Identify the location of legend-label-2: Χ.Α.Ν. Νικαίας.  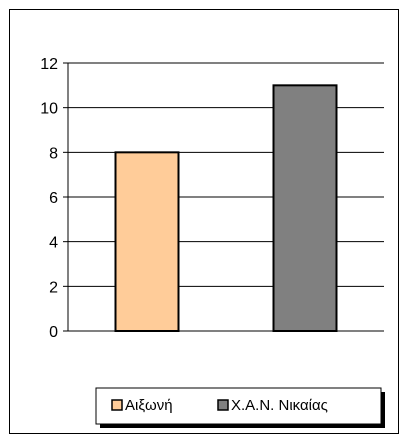
(279, 405).